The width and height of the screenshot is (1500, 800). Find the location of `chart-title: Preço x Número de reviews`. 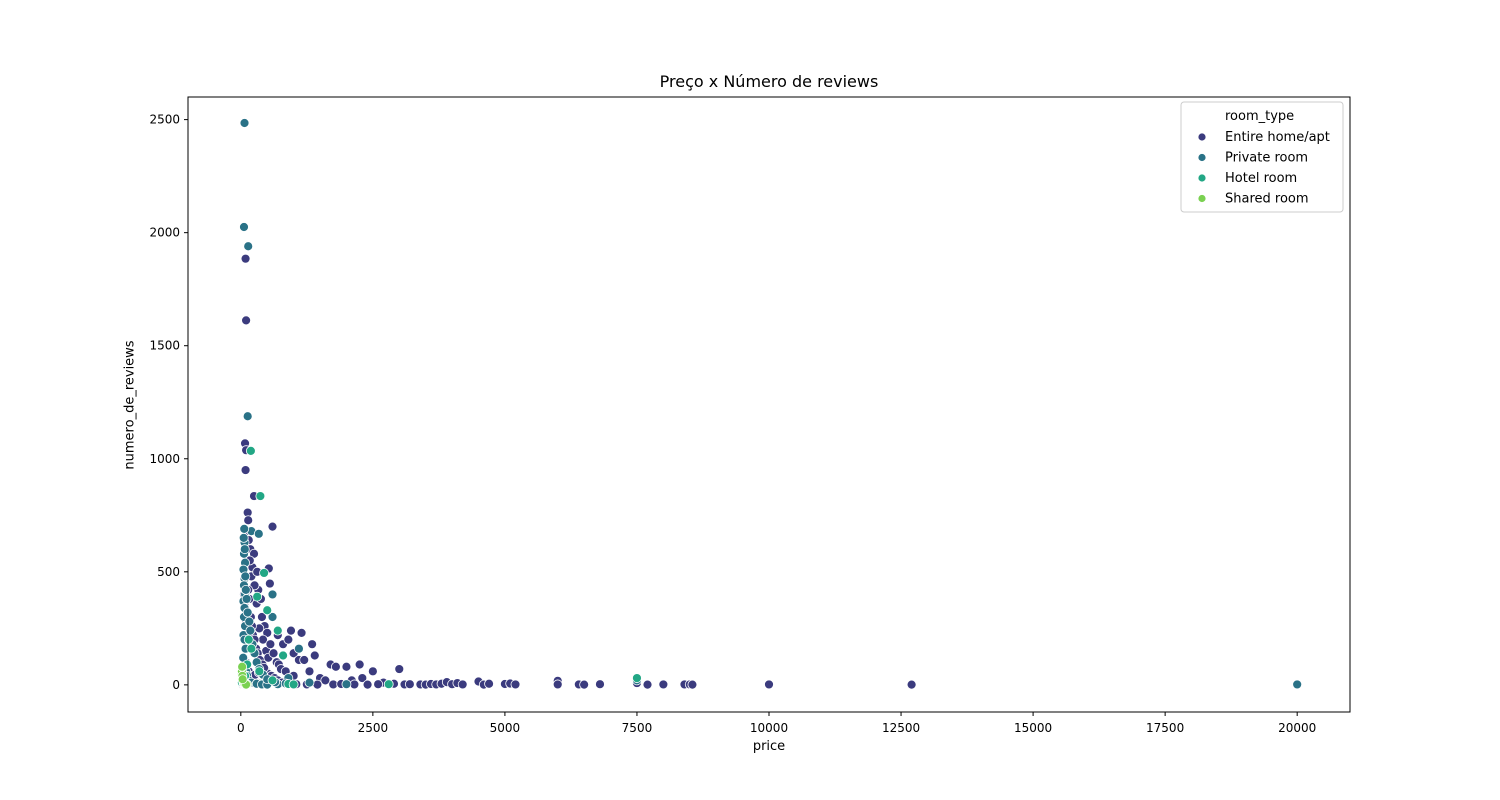

chart-title: Preço x Número de reviews is located at coordinates (769, 81).